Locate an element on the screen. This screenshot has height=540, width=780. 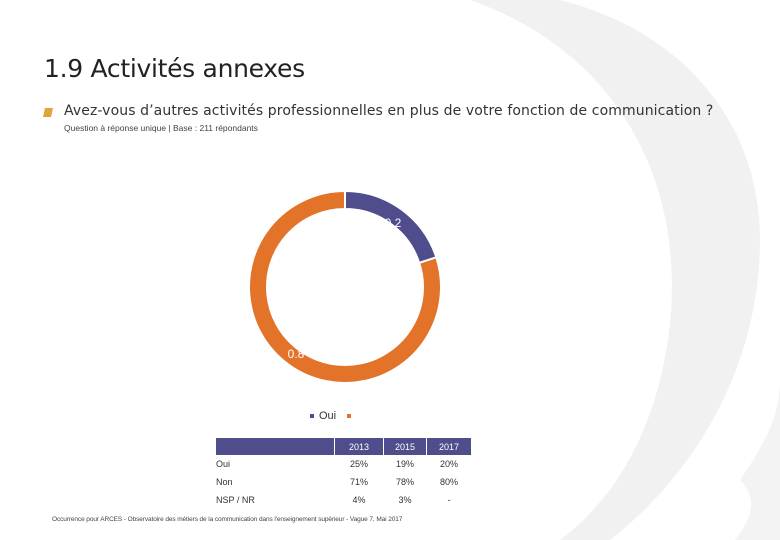
table-header-blank is located at coordinates (275, 446).